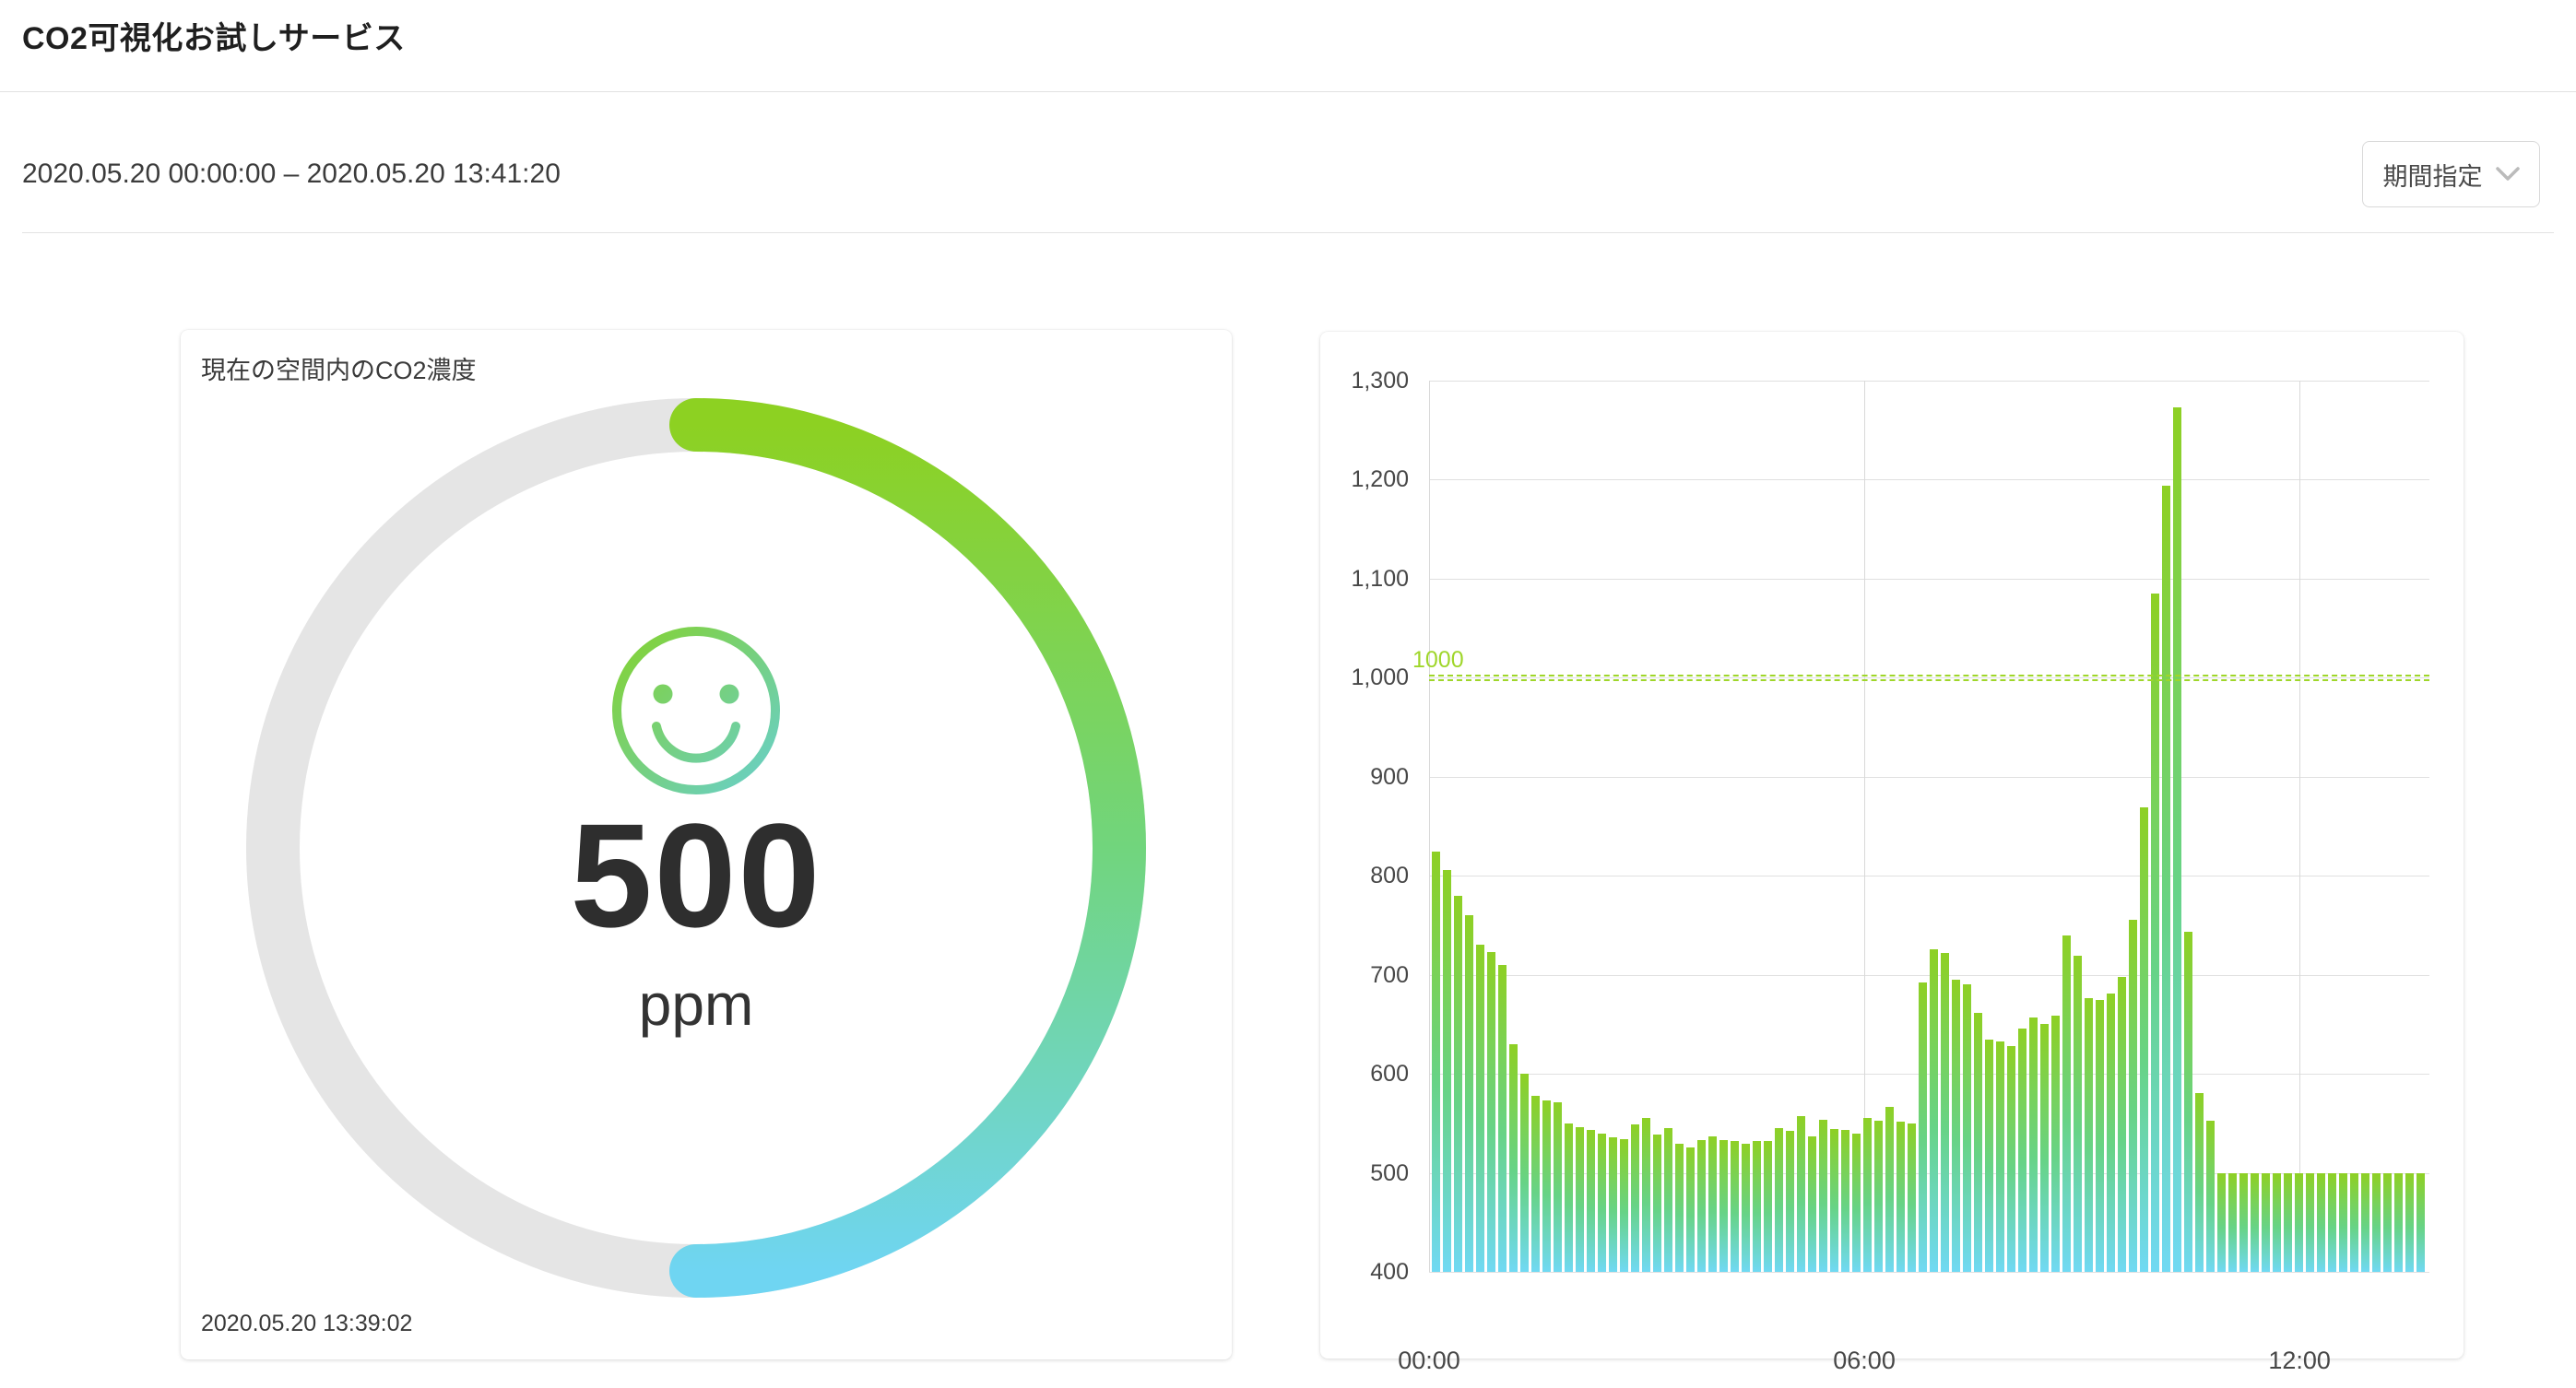 This screenshot has width=2576, height=1388. I want to click on y-axis-label: 900, so click(1389, 776).